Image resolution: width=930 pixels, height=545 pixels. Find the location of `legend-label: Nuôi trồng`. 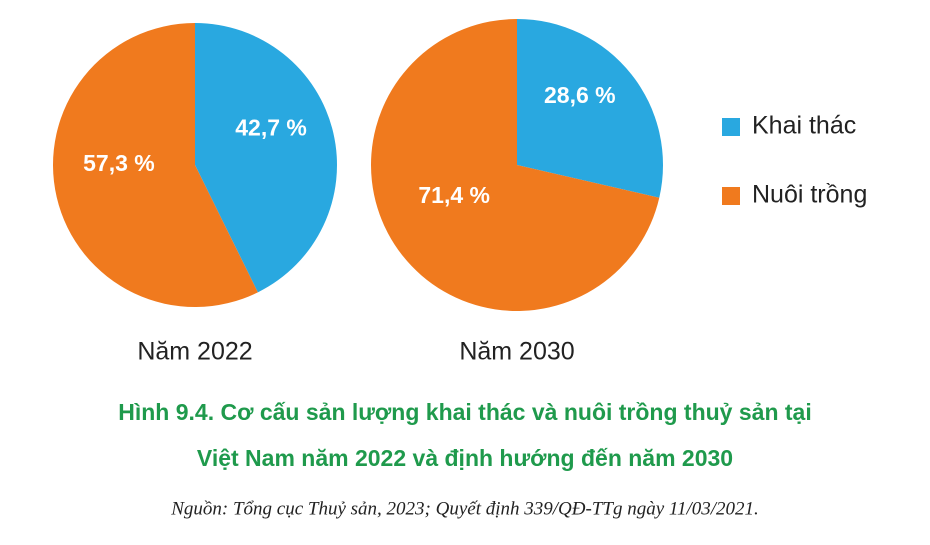

legend-label: Nuôi trồng is located at coordinates (809, 195).